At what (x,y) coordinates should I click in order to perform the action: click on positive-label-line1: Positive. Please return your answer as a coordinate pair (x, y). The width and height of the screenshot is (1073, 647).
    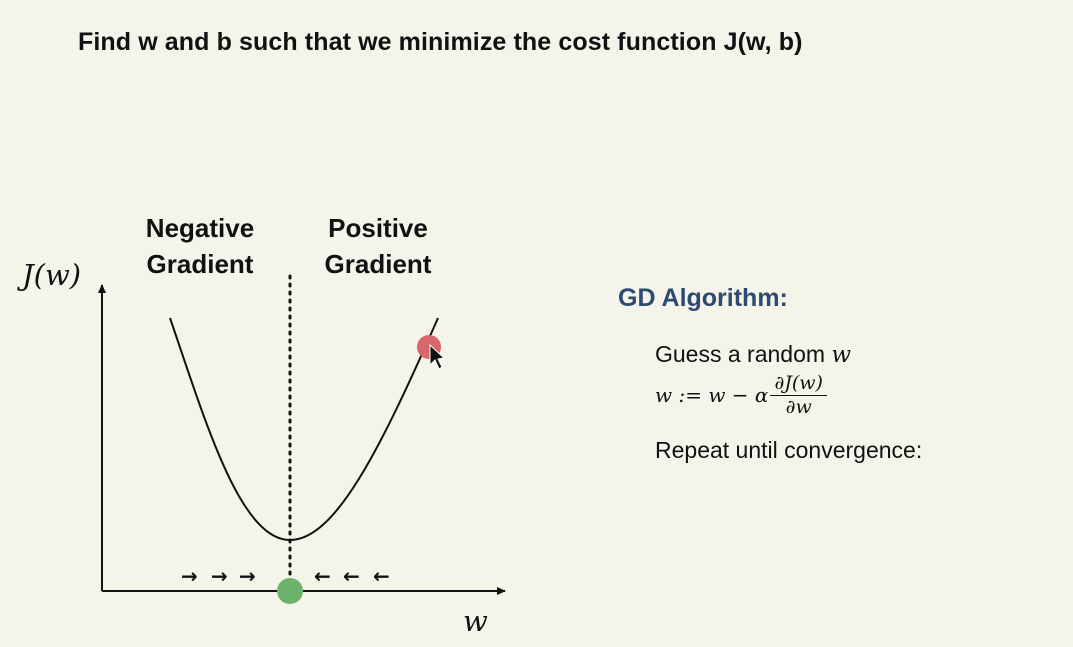
    Looking at the image, I should click on (378, 228).